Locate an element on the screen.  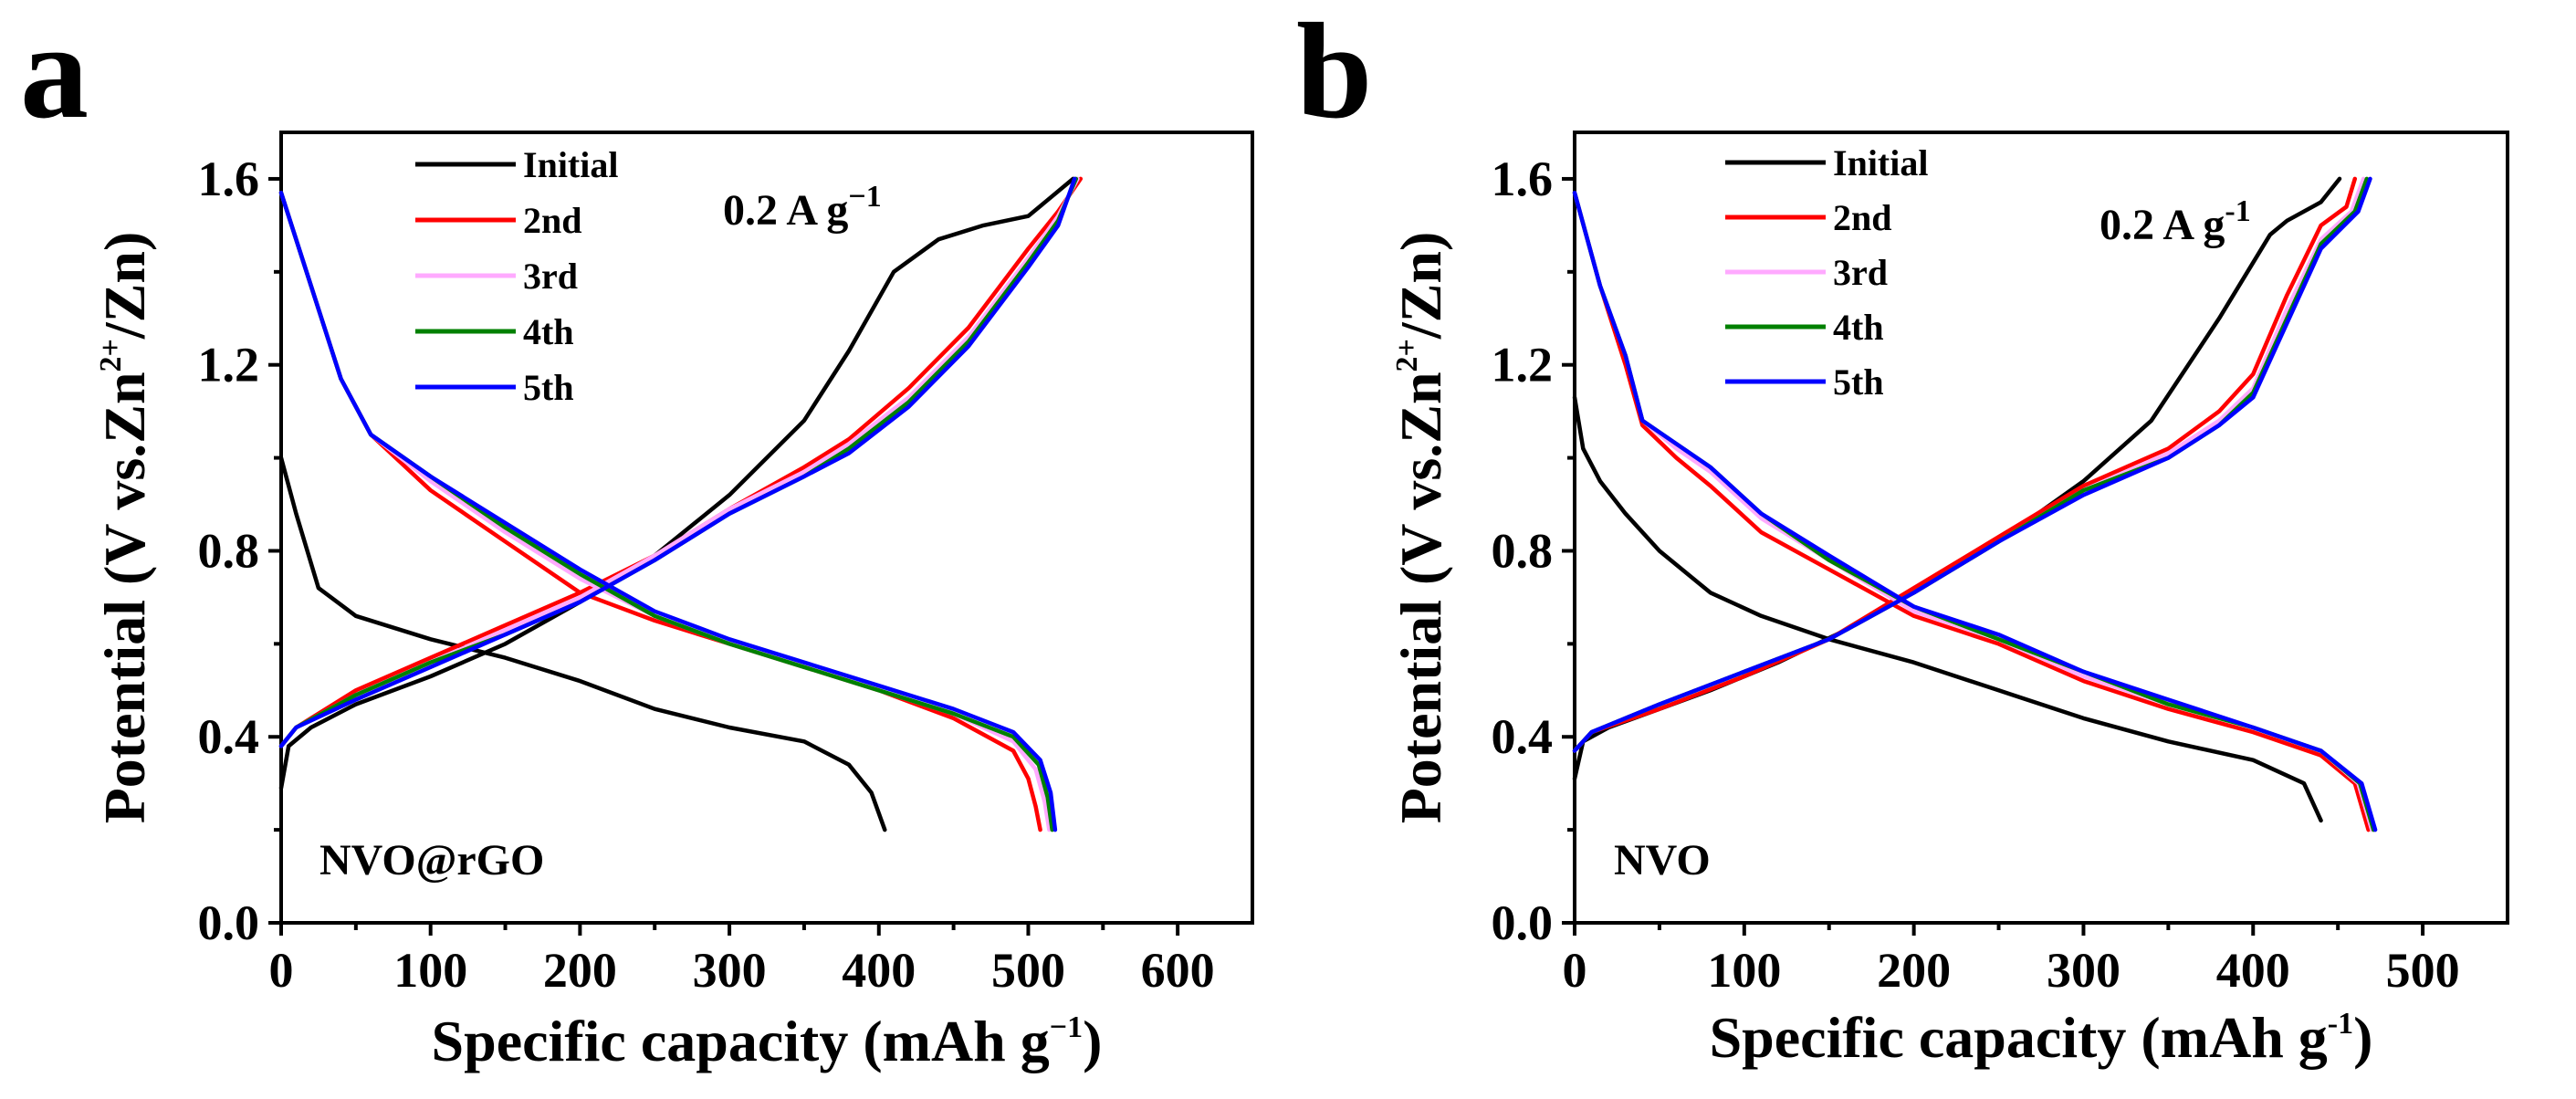
y-tick-label-b: 1.2 is located at coordinates (1523, 365).